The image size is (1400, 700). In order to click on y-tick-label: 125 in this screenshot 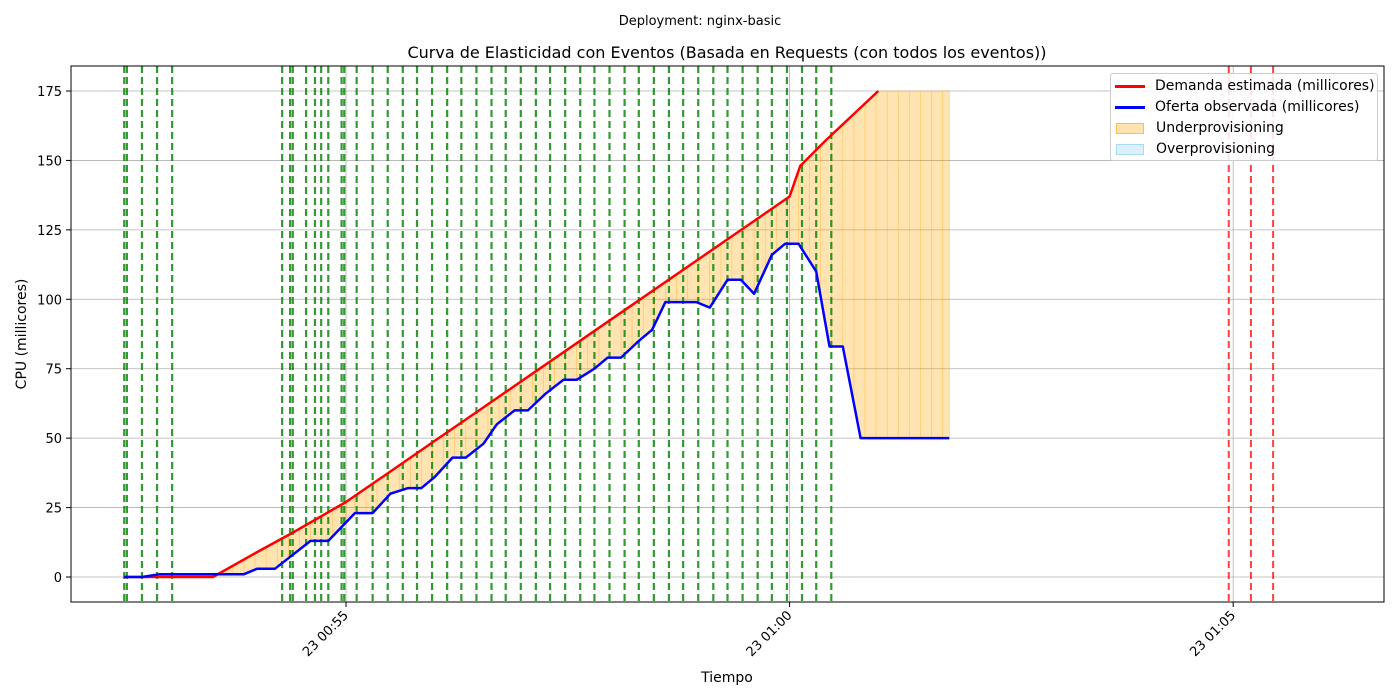, I will do `click(49, 231)`.